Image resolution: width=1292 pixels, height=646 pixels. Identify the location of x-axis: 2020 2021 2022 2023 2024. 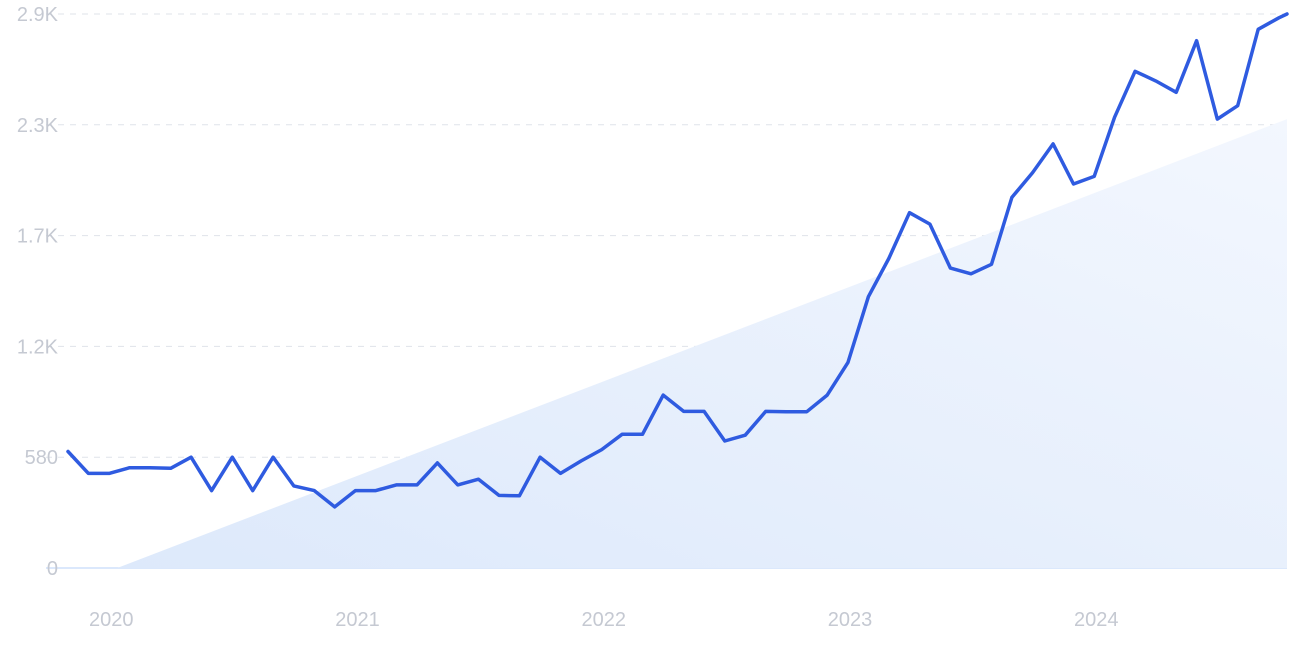
(604, 620).